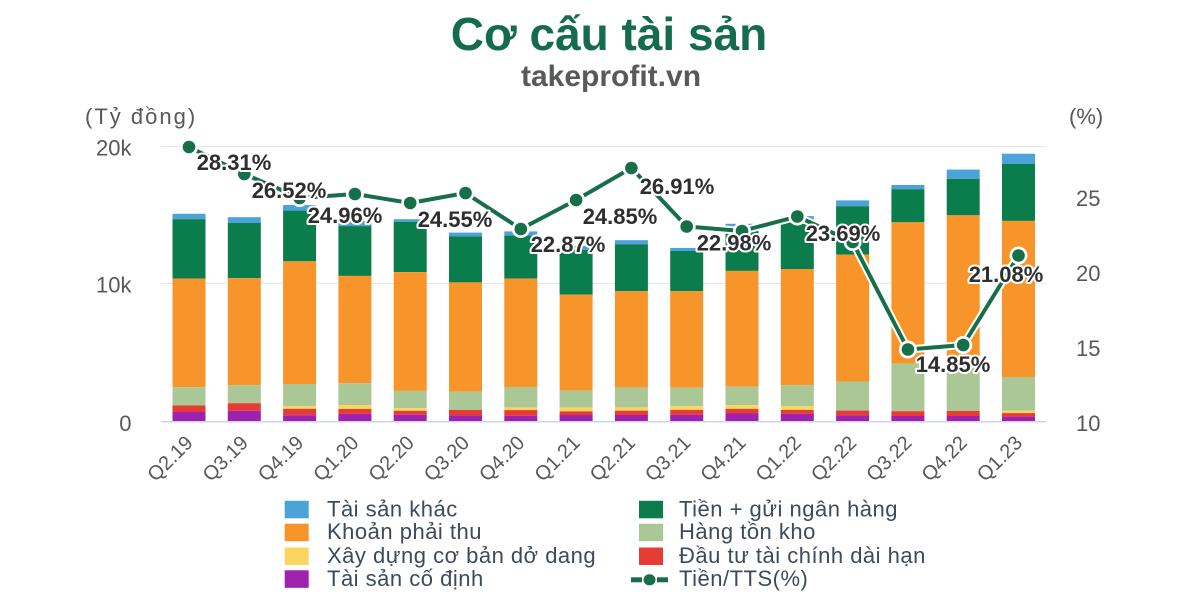  I want to click on svg-text: 20k, so click(114, 148).